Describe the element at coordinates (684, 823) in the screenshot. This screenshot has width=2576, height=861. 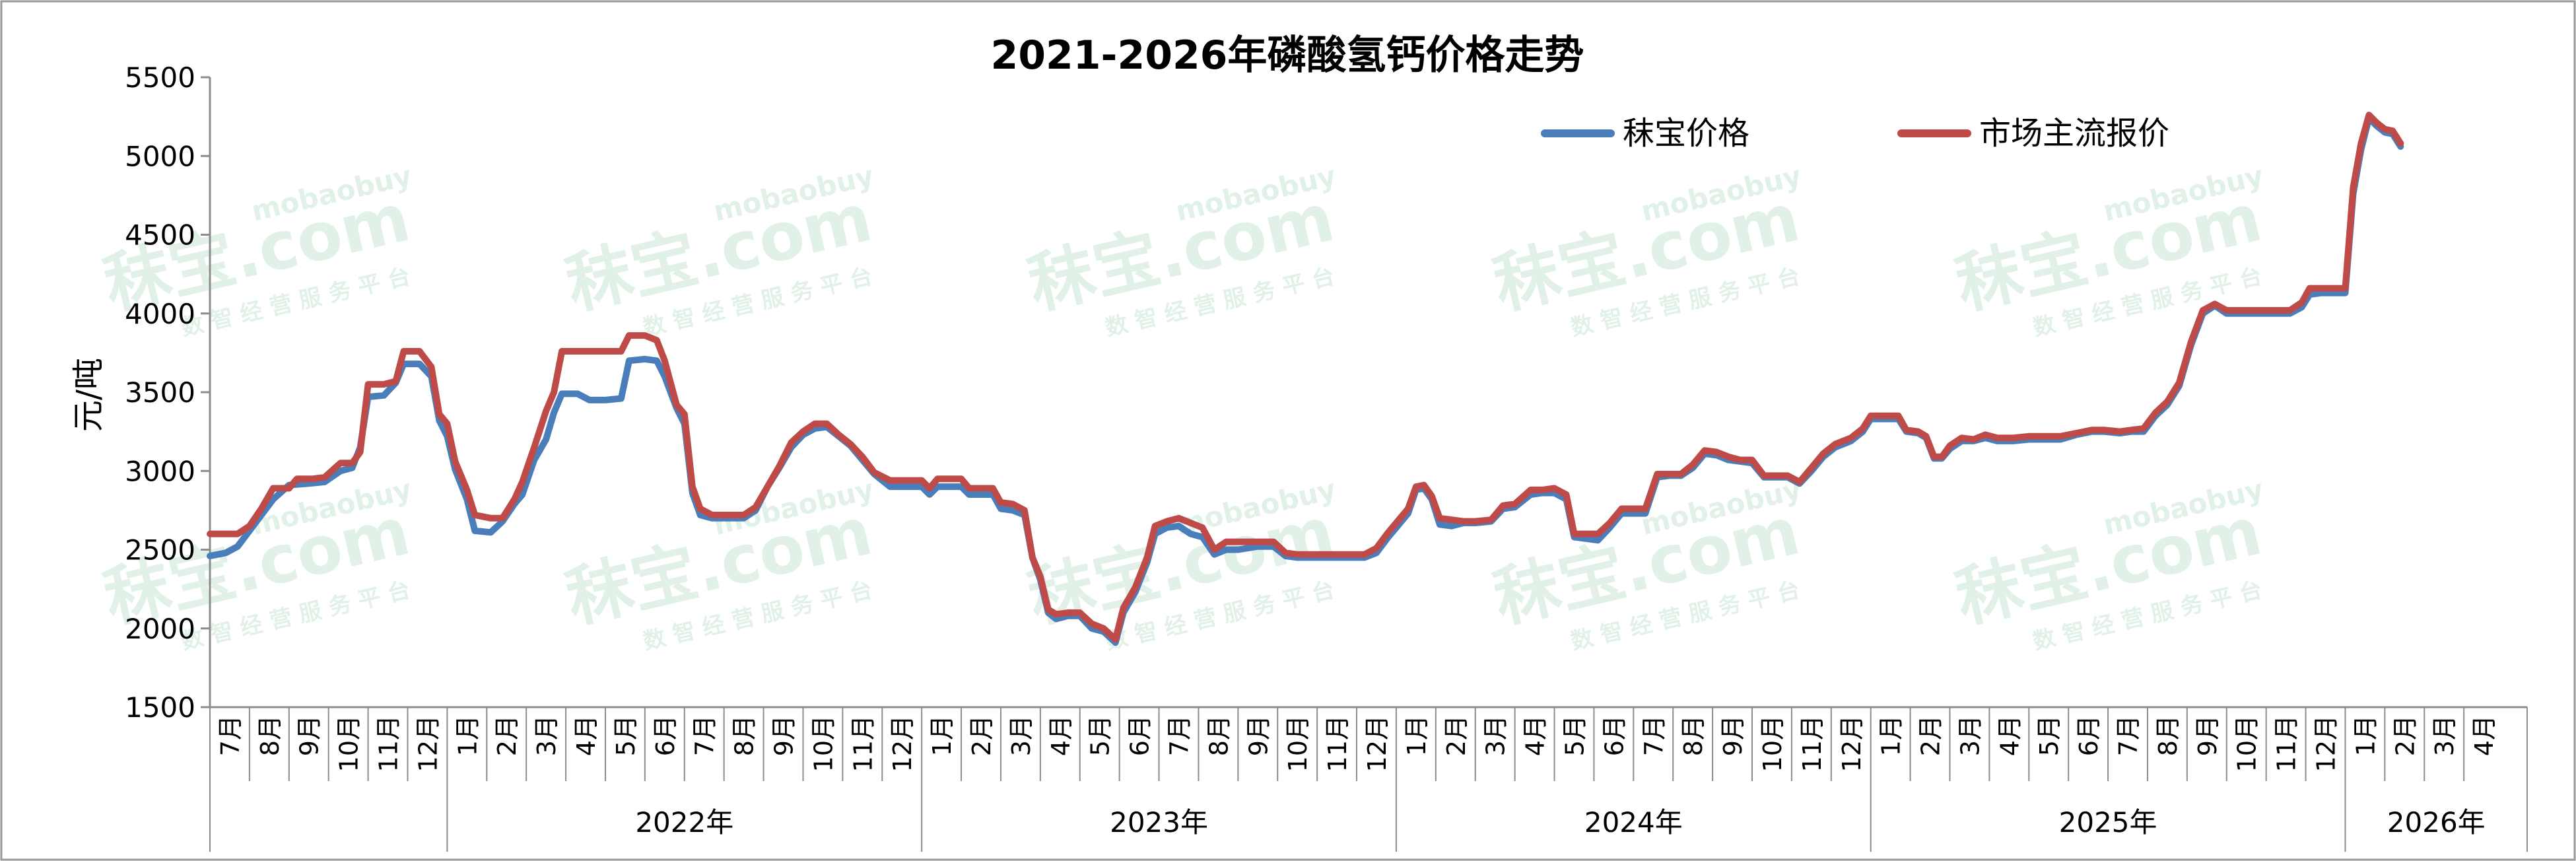
I see `x-year-label: 2022年` at that location.